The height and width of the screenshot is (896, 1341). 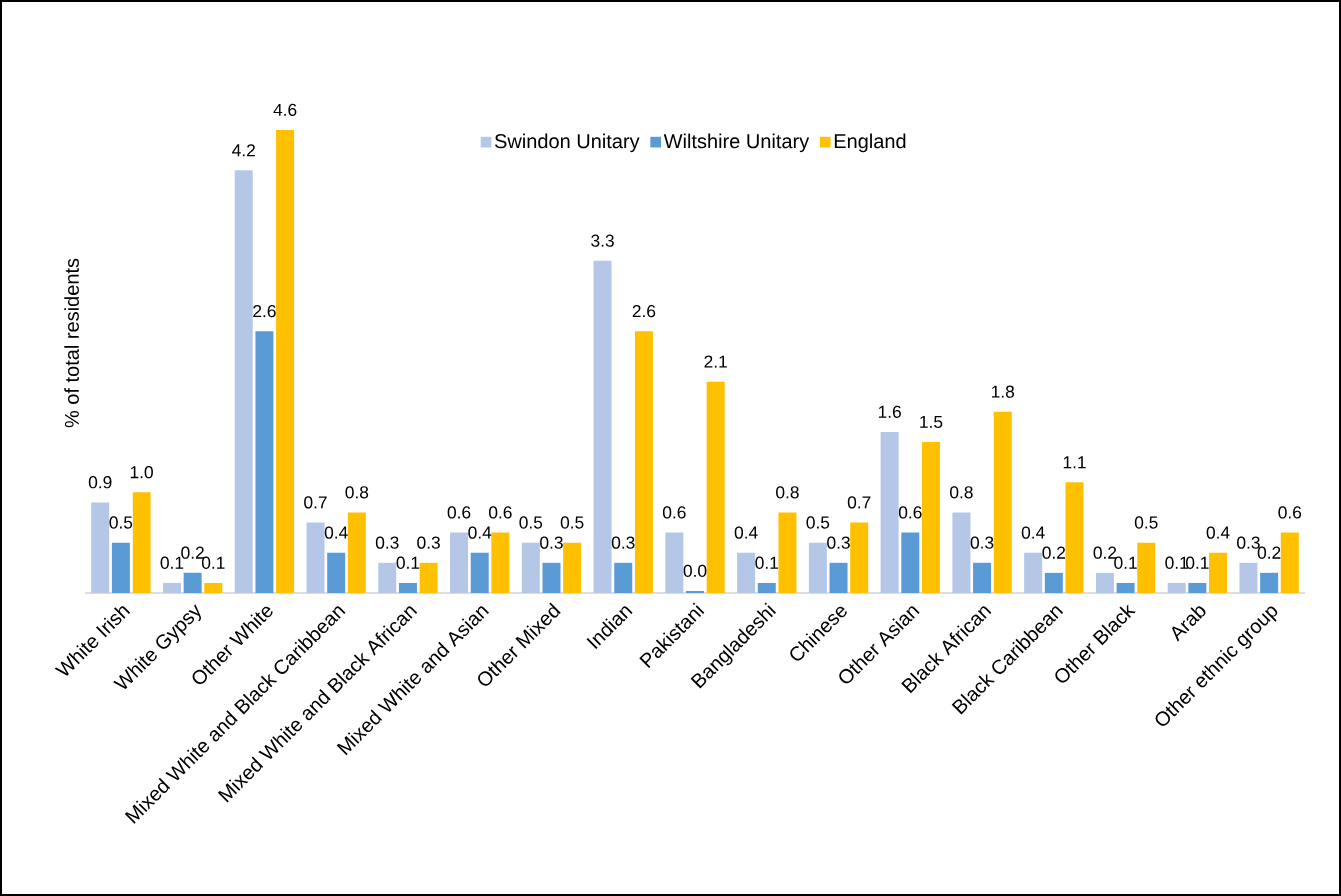 What do you see at coordinates (141, 472) in the screenshot?
I see `data-label: 1.0` at bounding box center [141, 472].